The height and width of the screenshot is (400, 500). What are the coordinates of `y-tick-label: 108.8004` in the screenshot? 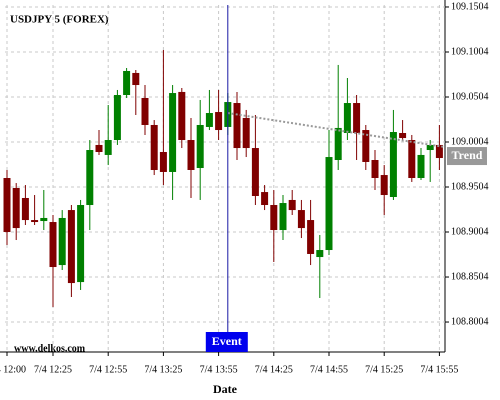 It's located at (470, 321).